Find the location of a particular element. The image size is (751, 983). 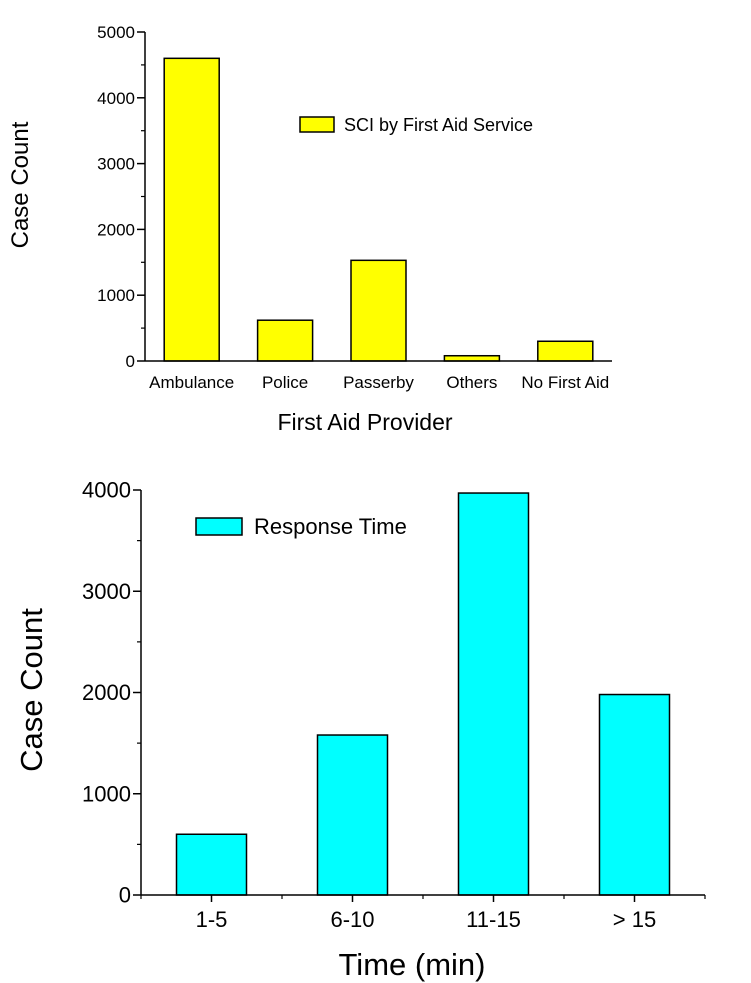

x-tick-label: 1-5 is located at coordinates (212, 919).